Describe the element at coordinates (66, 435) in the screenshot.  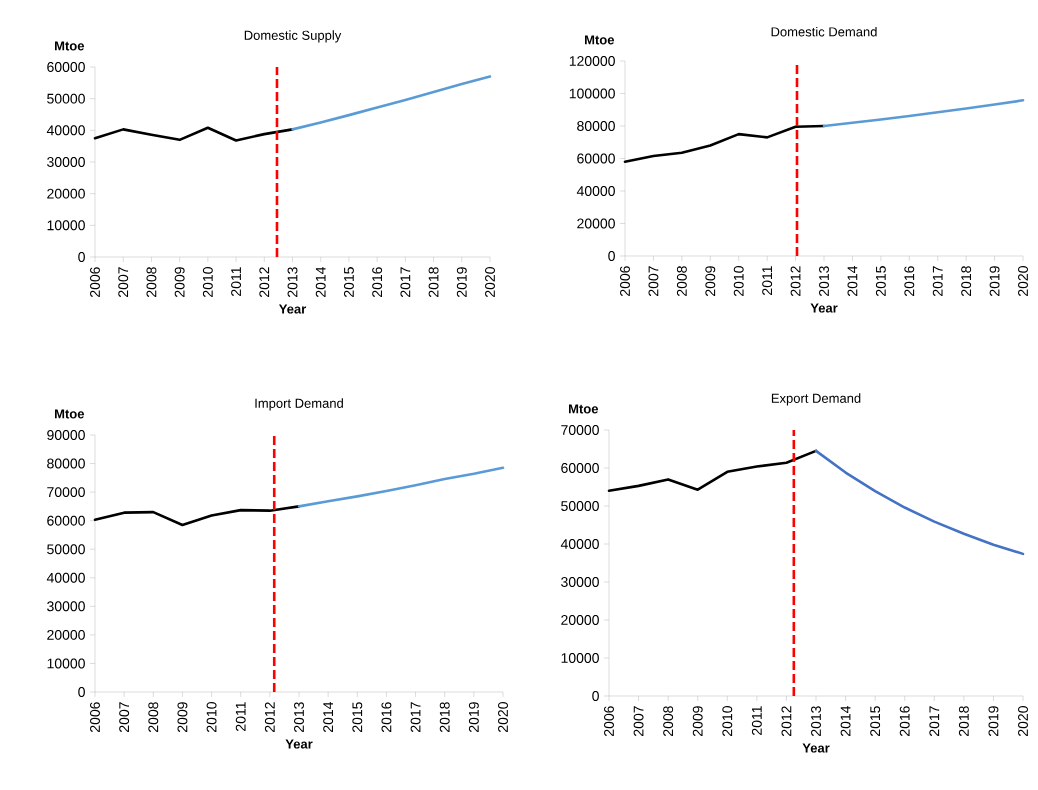
I see `y-tick-label: 90000` at that location.